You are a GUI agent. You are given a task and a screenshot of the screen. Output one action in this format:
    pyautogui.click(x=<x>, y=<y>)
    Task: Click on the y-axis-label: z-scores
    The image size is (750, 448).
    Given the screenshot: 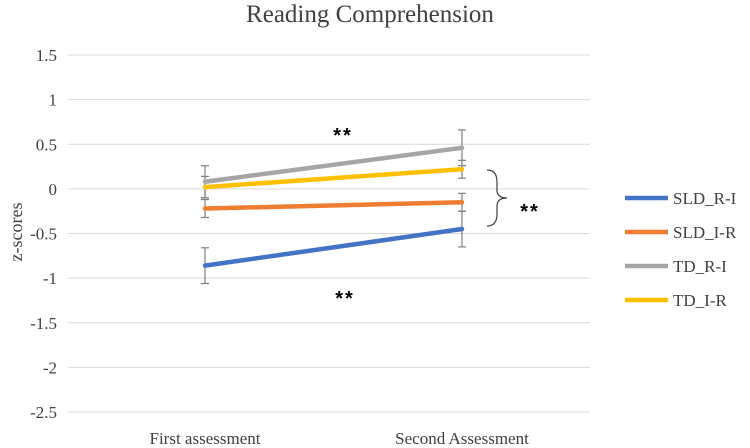 What is the action you would take?
    pyautogui.click(x=16, y=232)
    